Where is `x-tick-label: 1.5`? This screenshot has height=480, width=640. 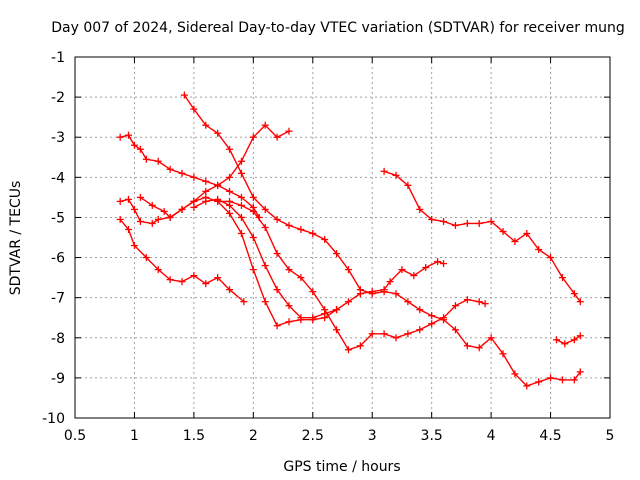
x-tick-label: 1.5 is located at coordinates (194, 436).